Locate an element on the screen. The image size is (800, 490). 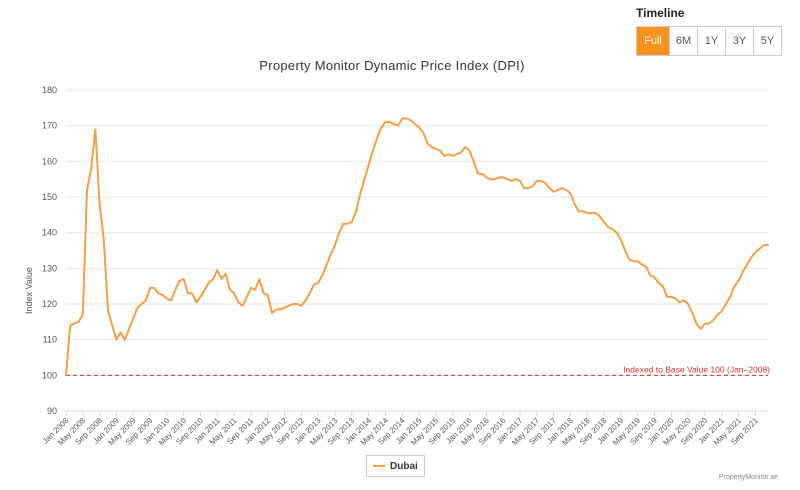
credit-text: PropertyMonitor.ae is located at coordinates (748, 477).